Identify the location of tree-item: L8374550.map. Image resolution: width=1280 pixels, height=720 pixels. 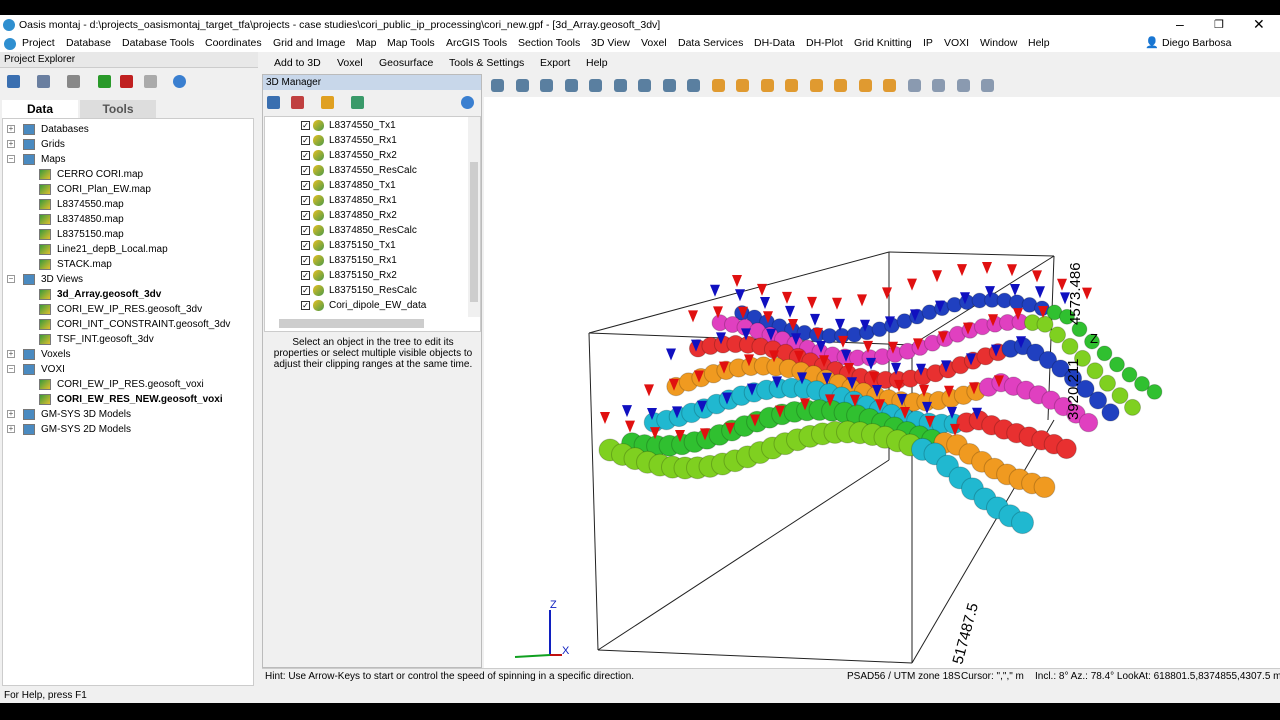
(90, 204).